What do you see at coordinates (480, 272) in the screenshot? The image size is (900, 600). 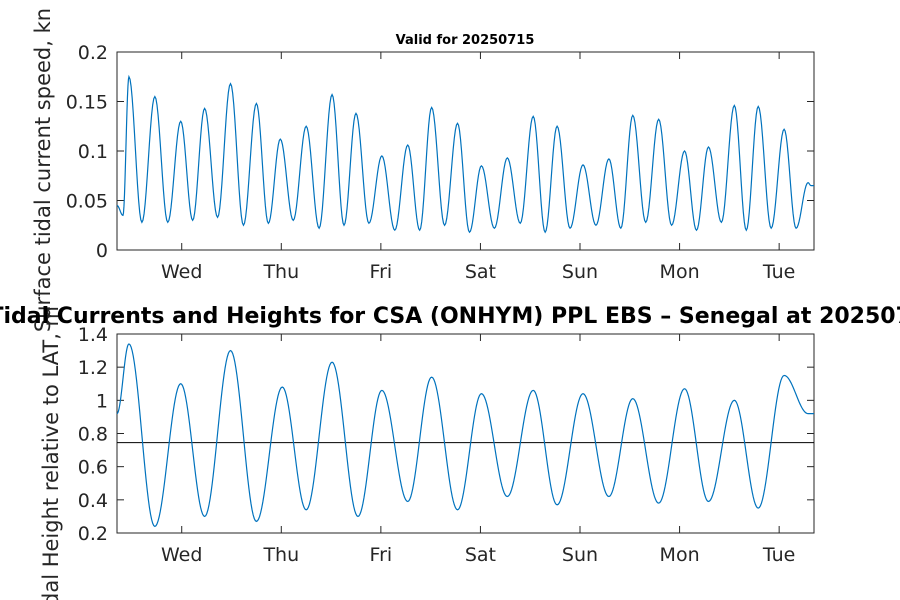 I see `current-speed-xtick-label: Sat` at bounding box center [480, 272].